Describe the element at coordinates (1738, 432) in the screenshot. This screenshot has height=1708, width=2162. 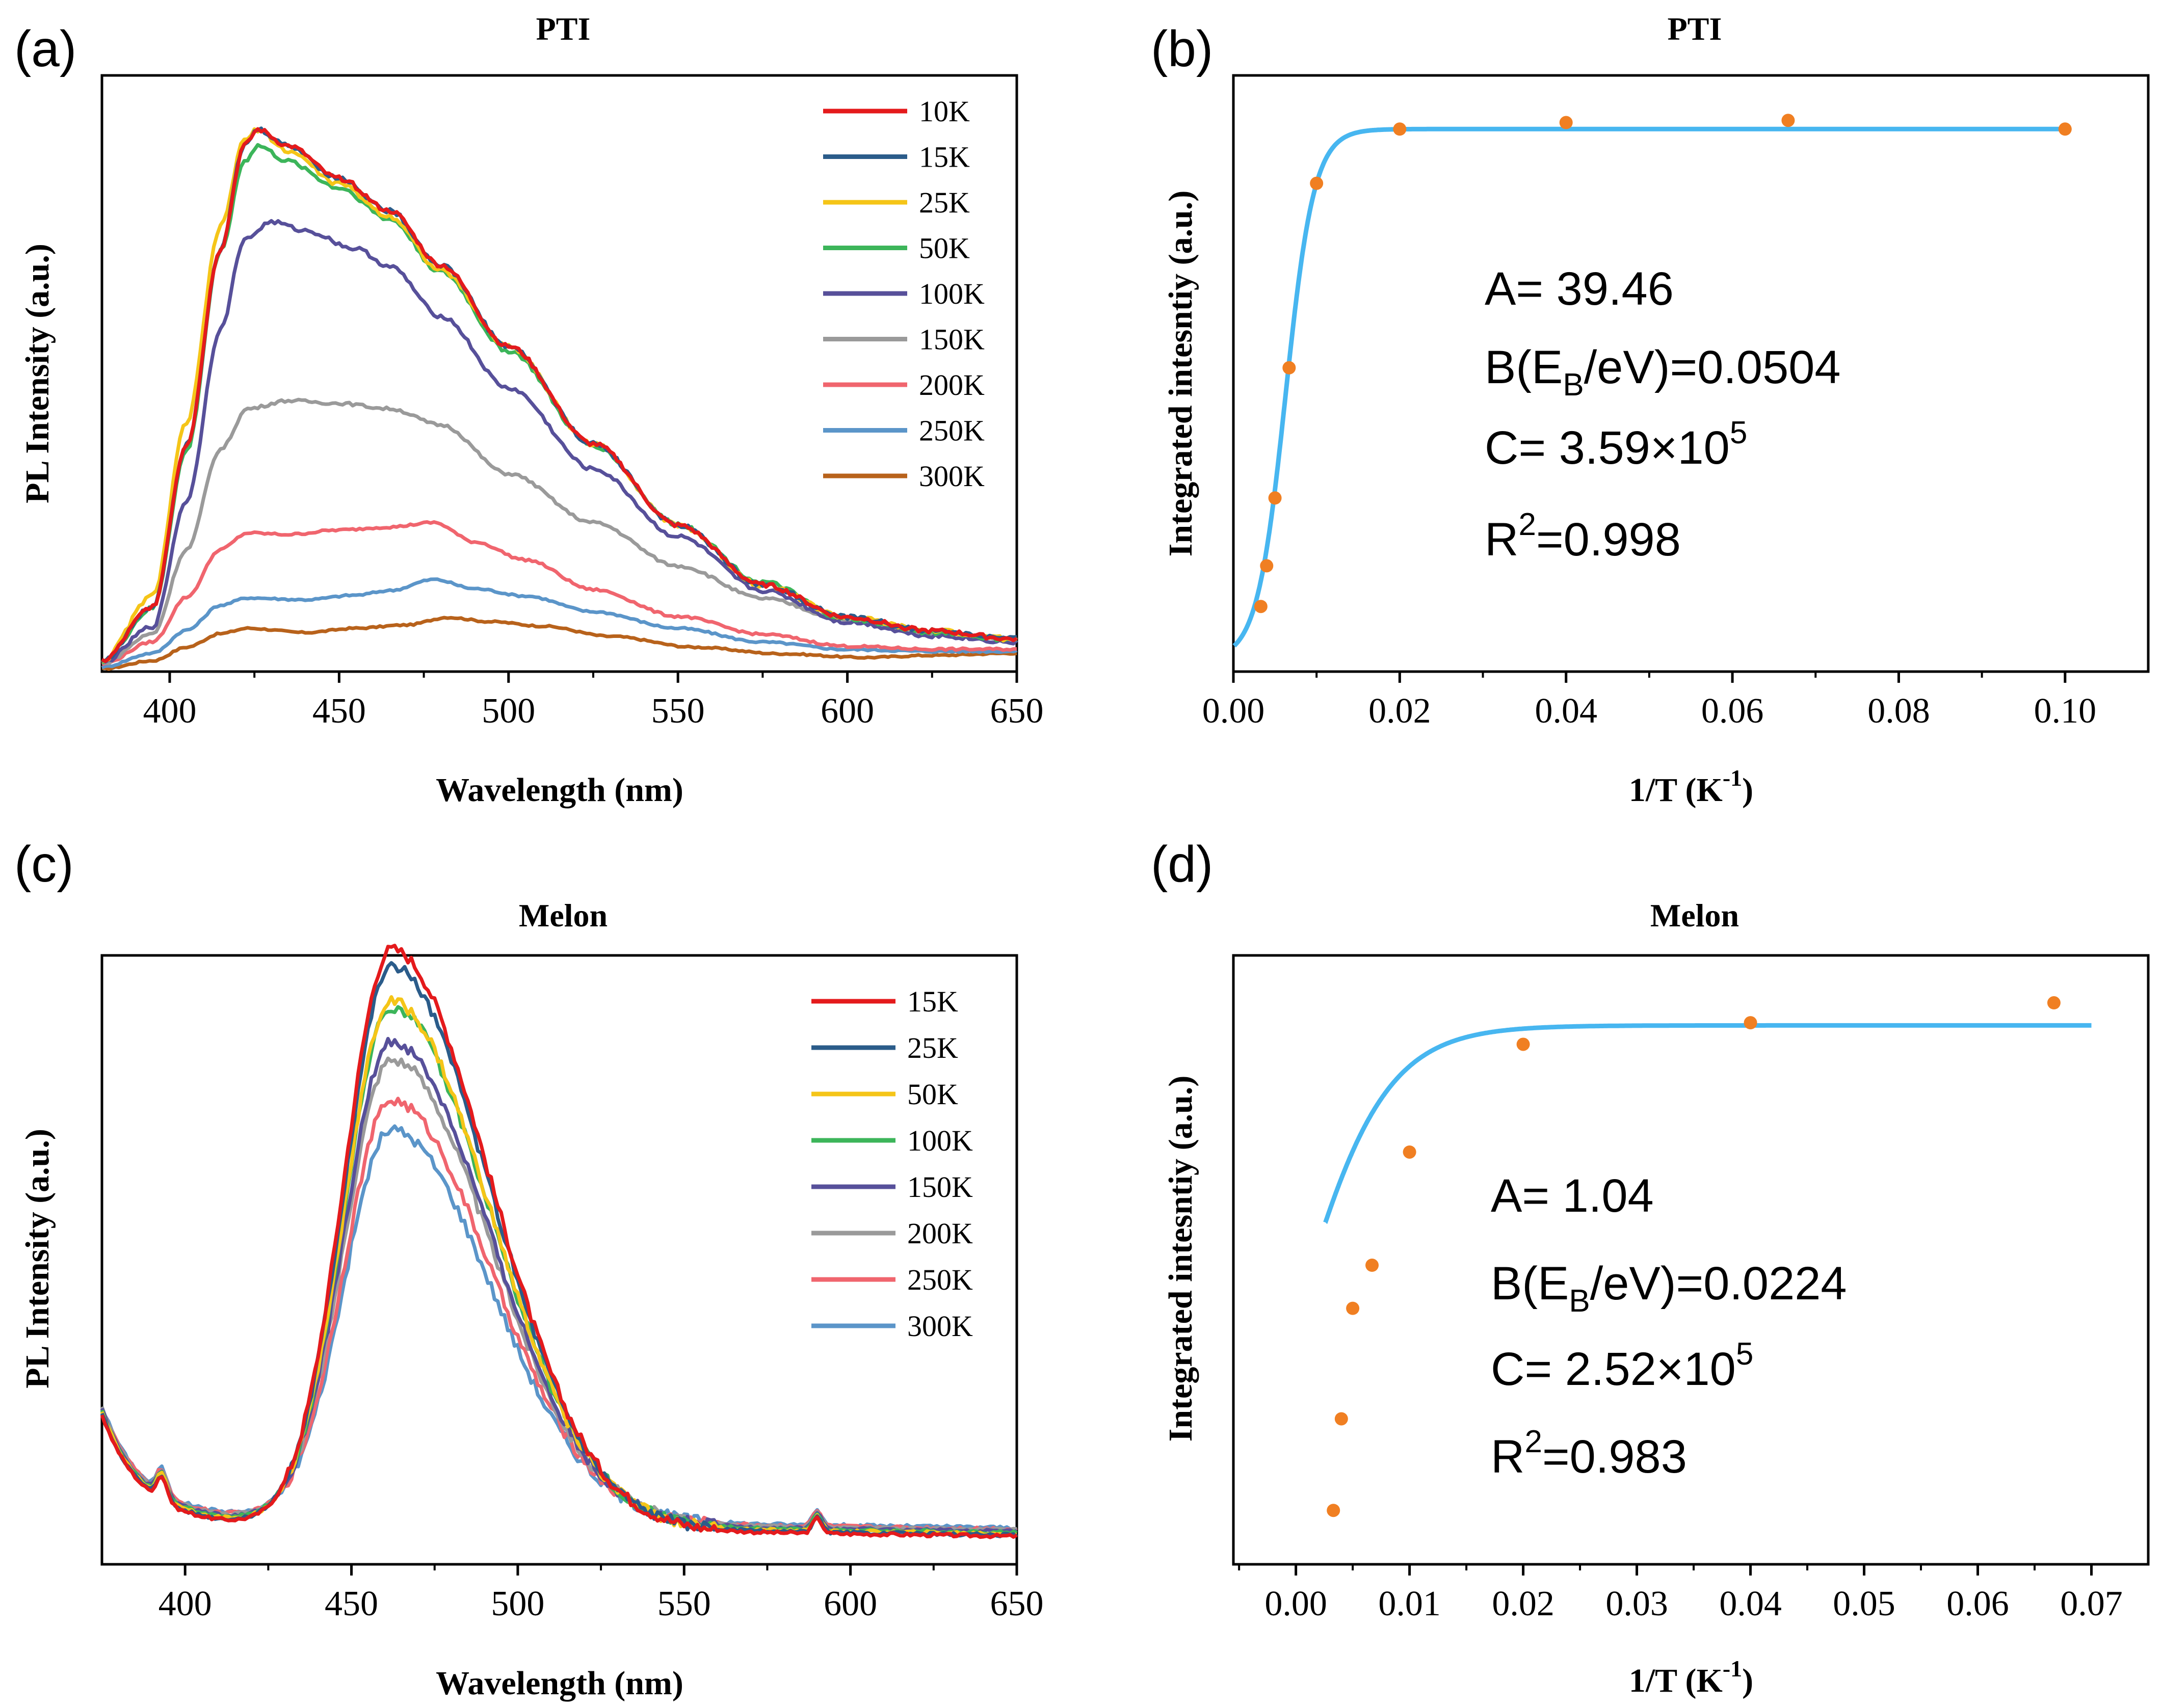
I see `panel-b-anno-c-sup: 5` at that location.